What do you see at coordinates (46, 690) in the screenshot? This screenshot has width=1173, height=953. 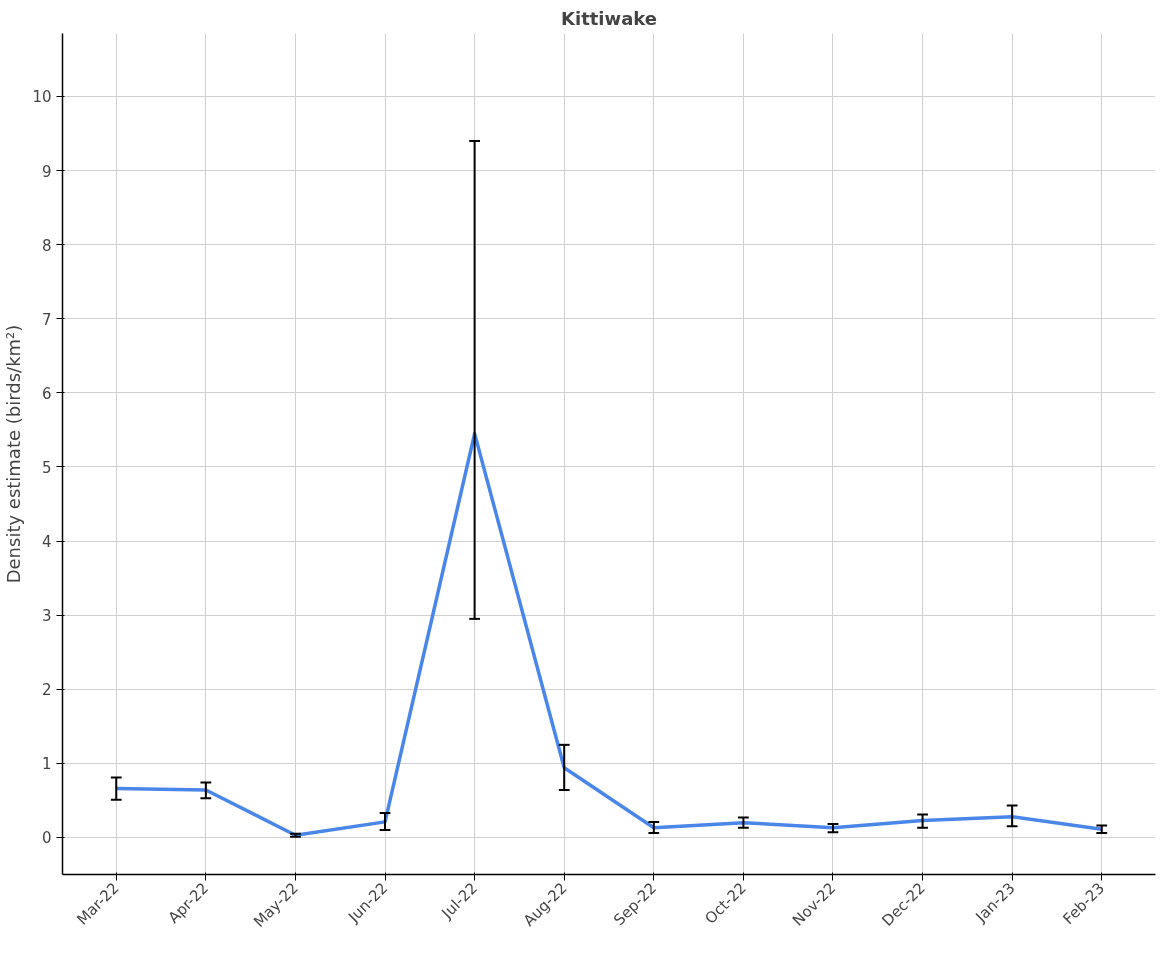 I see `y-tick-label: 2` at bounding box center [46, 690].